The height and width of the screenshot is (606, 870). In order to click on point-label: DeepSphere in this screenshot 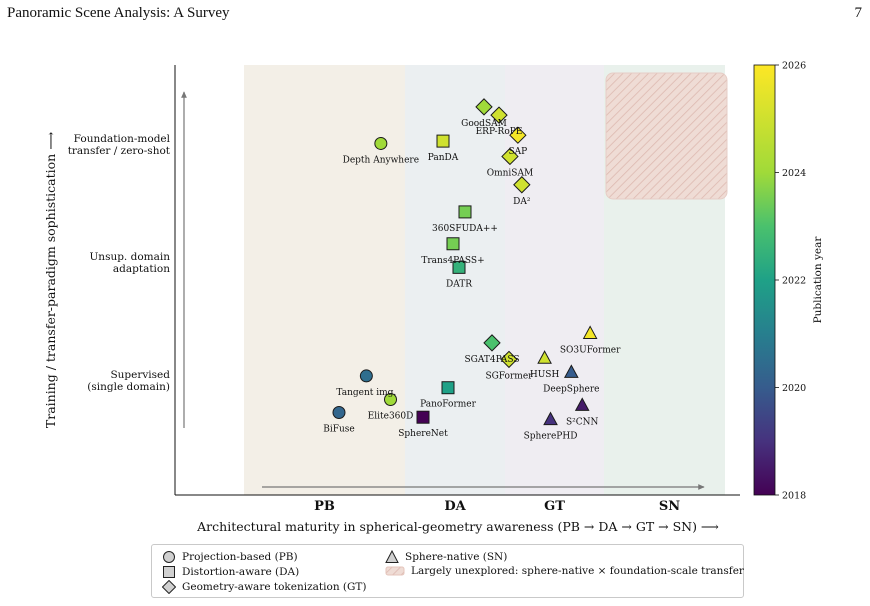, I will do `click(571, 389)`.